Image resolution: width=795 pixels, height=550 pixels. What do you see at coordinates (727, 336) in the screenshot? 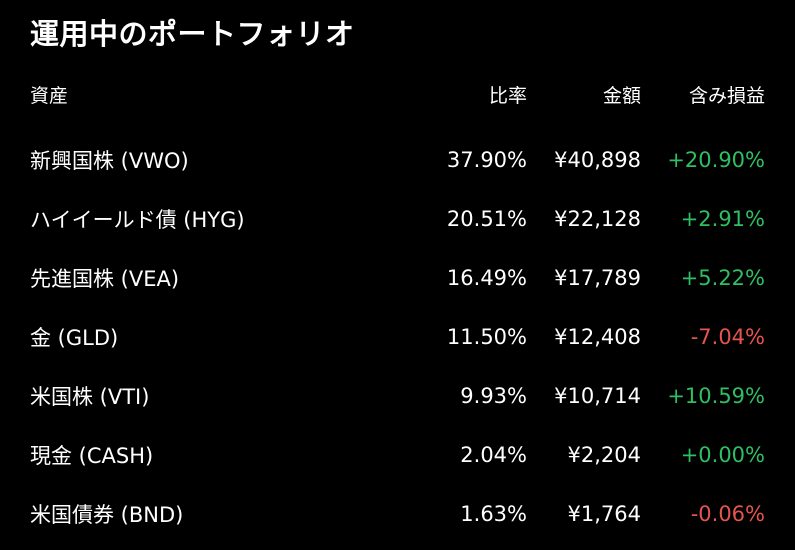
I see `asset-unrealized-pl: -7.04%` at bounding box center [727, 336].